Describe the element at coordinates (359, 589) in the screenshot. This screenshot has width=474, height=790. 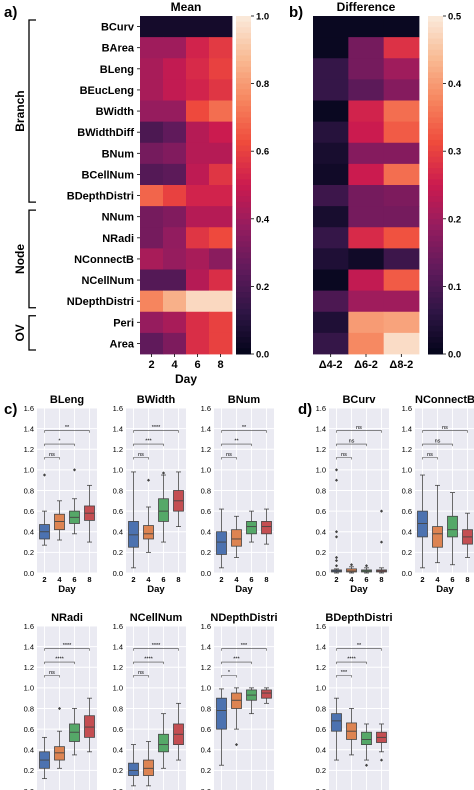
I see `boxplot-xlabel: Day` at that location.